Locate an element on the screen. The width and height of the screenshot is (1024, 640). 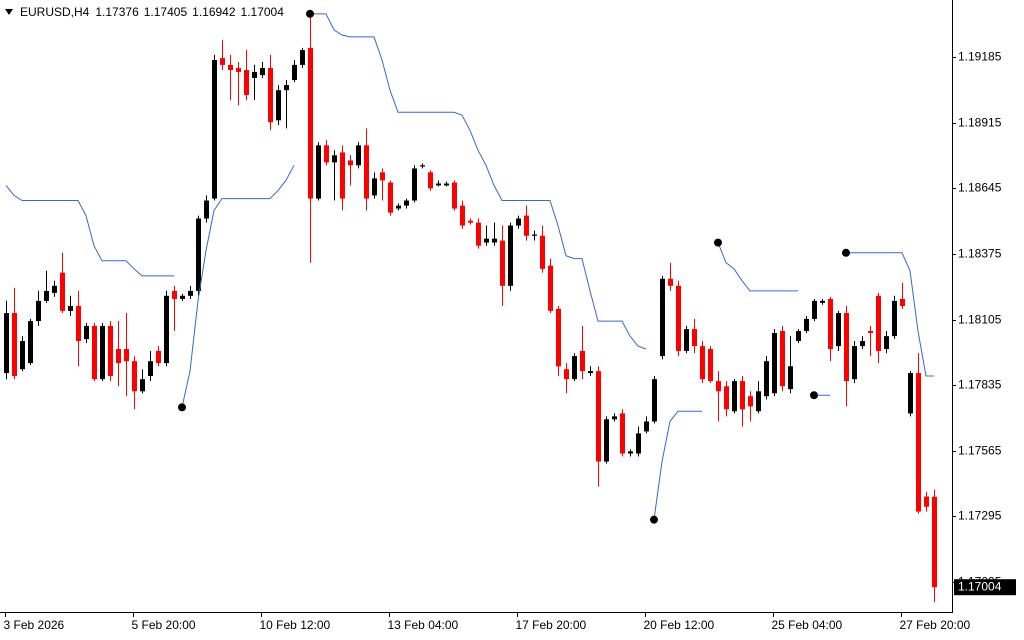
last-low: 1.16942 is located at coordinates (214, 12).